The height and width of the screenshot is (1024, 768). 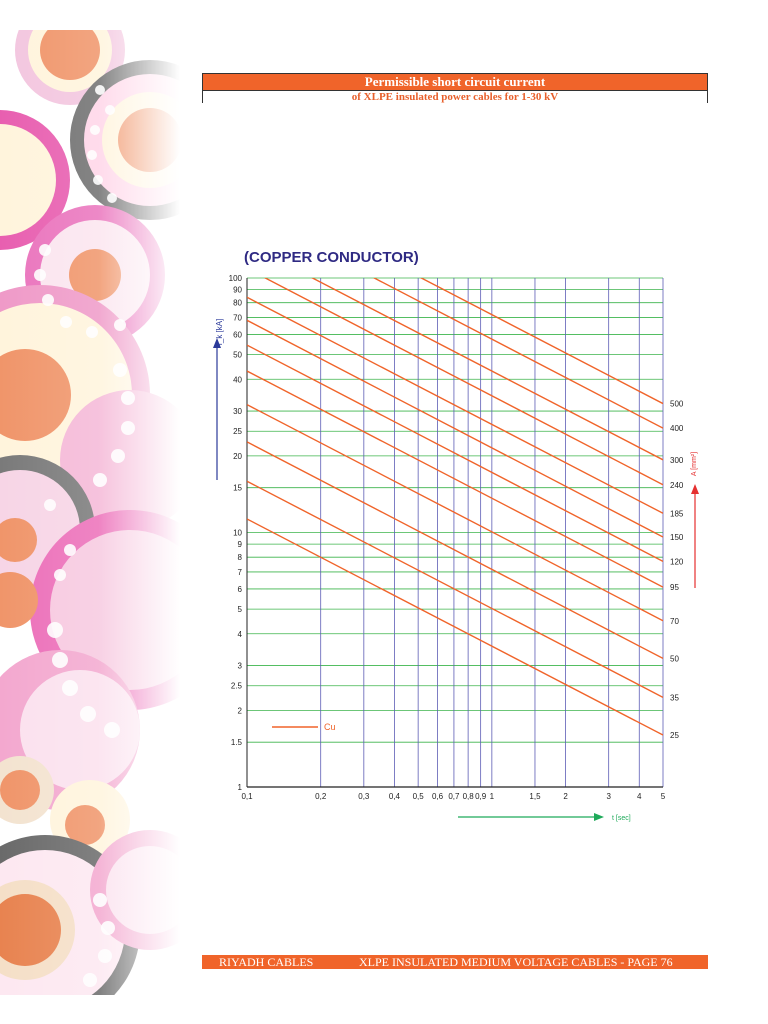 I want to click on series-area-label: 240, so click(x=677, y=485).